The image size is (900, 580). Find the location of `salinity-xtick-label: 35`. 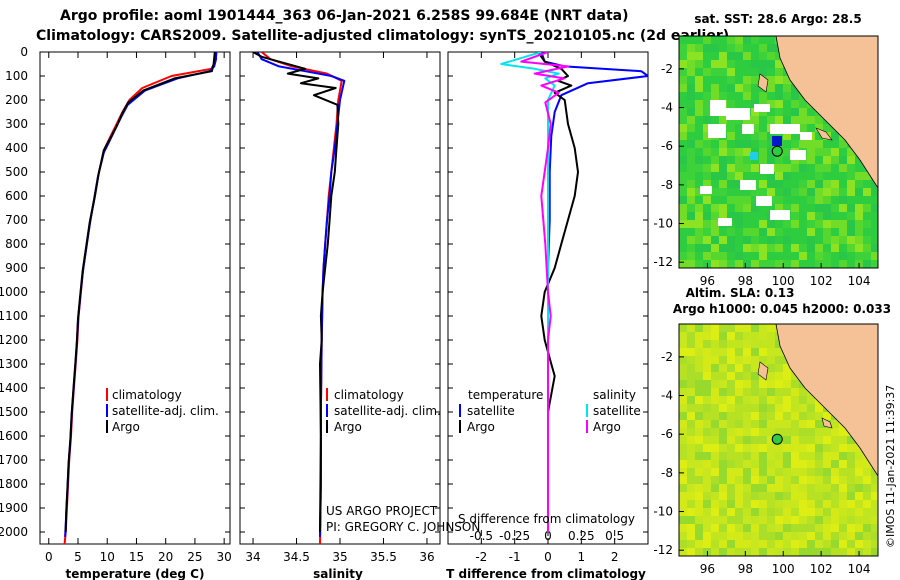

salinity-xtick-label: 35 is located at coordinates (339, 557).